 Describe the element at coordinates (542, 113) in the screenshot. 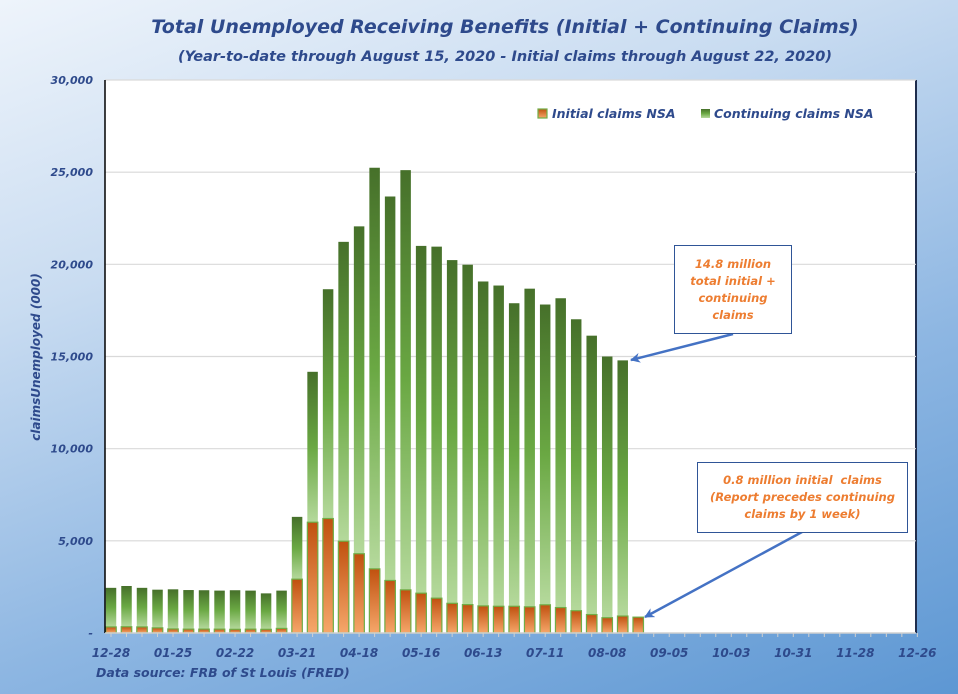

I see `legend-swatch-initial` at that location.